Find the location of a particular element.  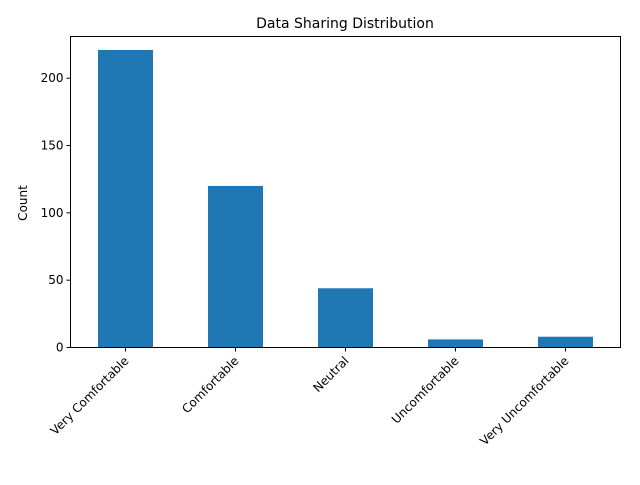

y-tick-label: 100 is located at coordinates (52, 213).